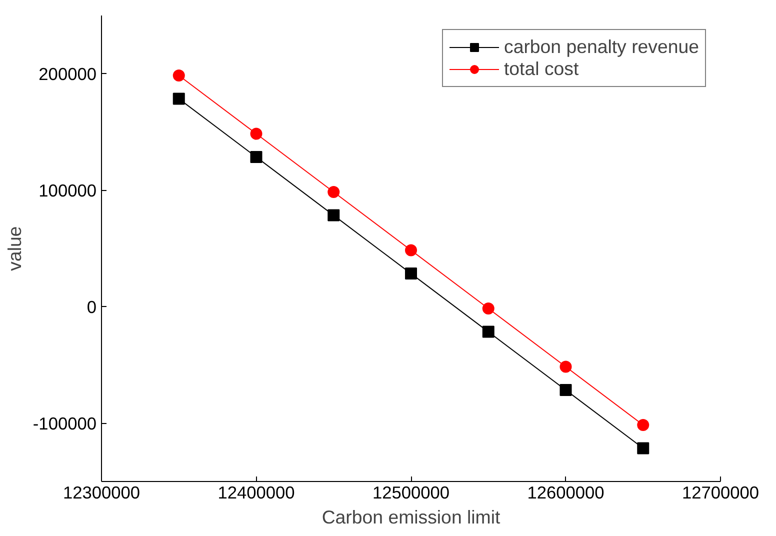 The image size is (776, 536). What do you see at coordinates (14, 248) in the screenshot?
I see `y-axis-title: value` at bounding box center [14, 248].